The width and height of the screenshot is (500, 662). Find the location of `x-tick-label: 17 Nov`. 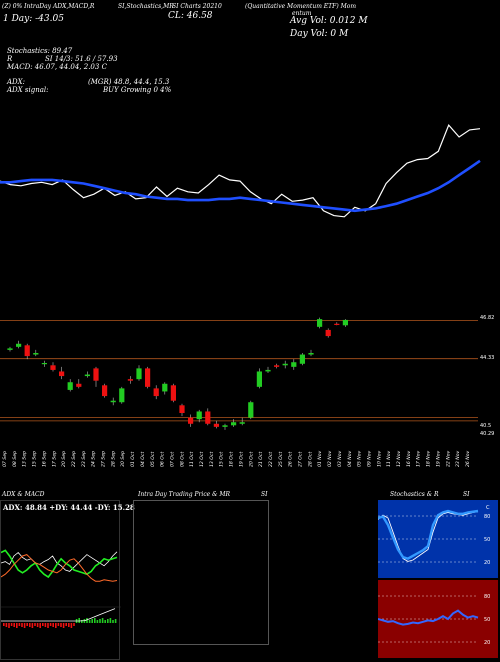

x-tick-label: 17 Nov is located at coordinates (419, 458).